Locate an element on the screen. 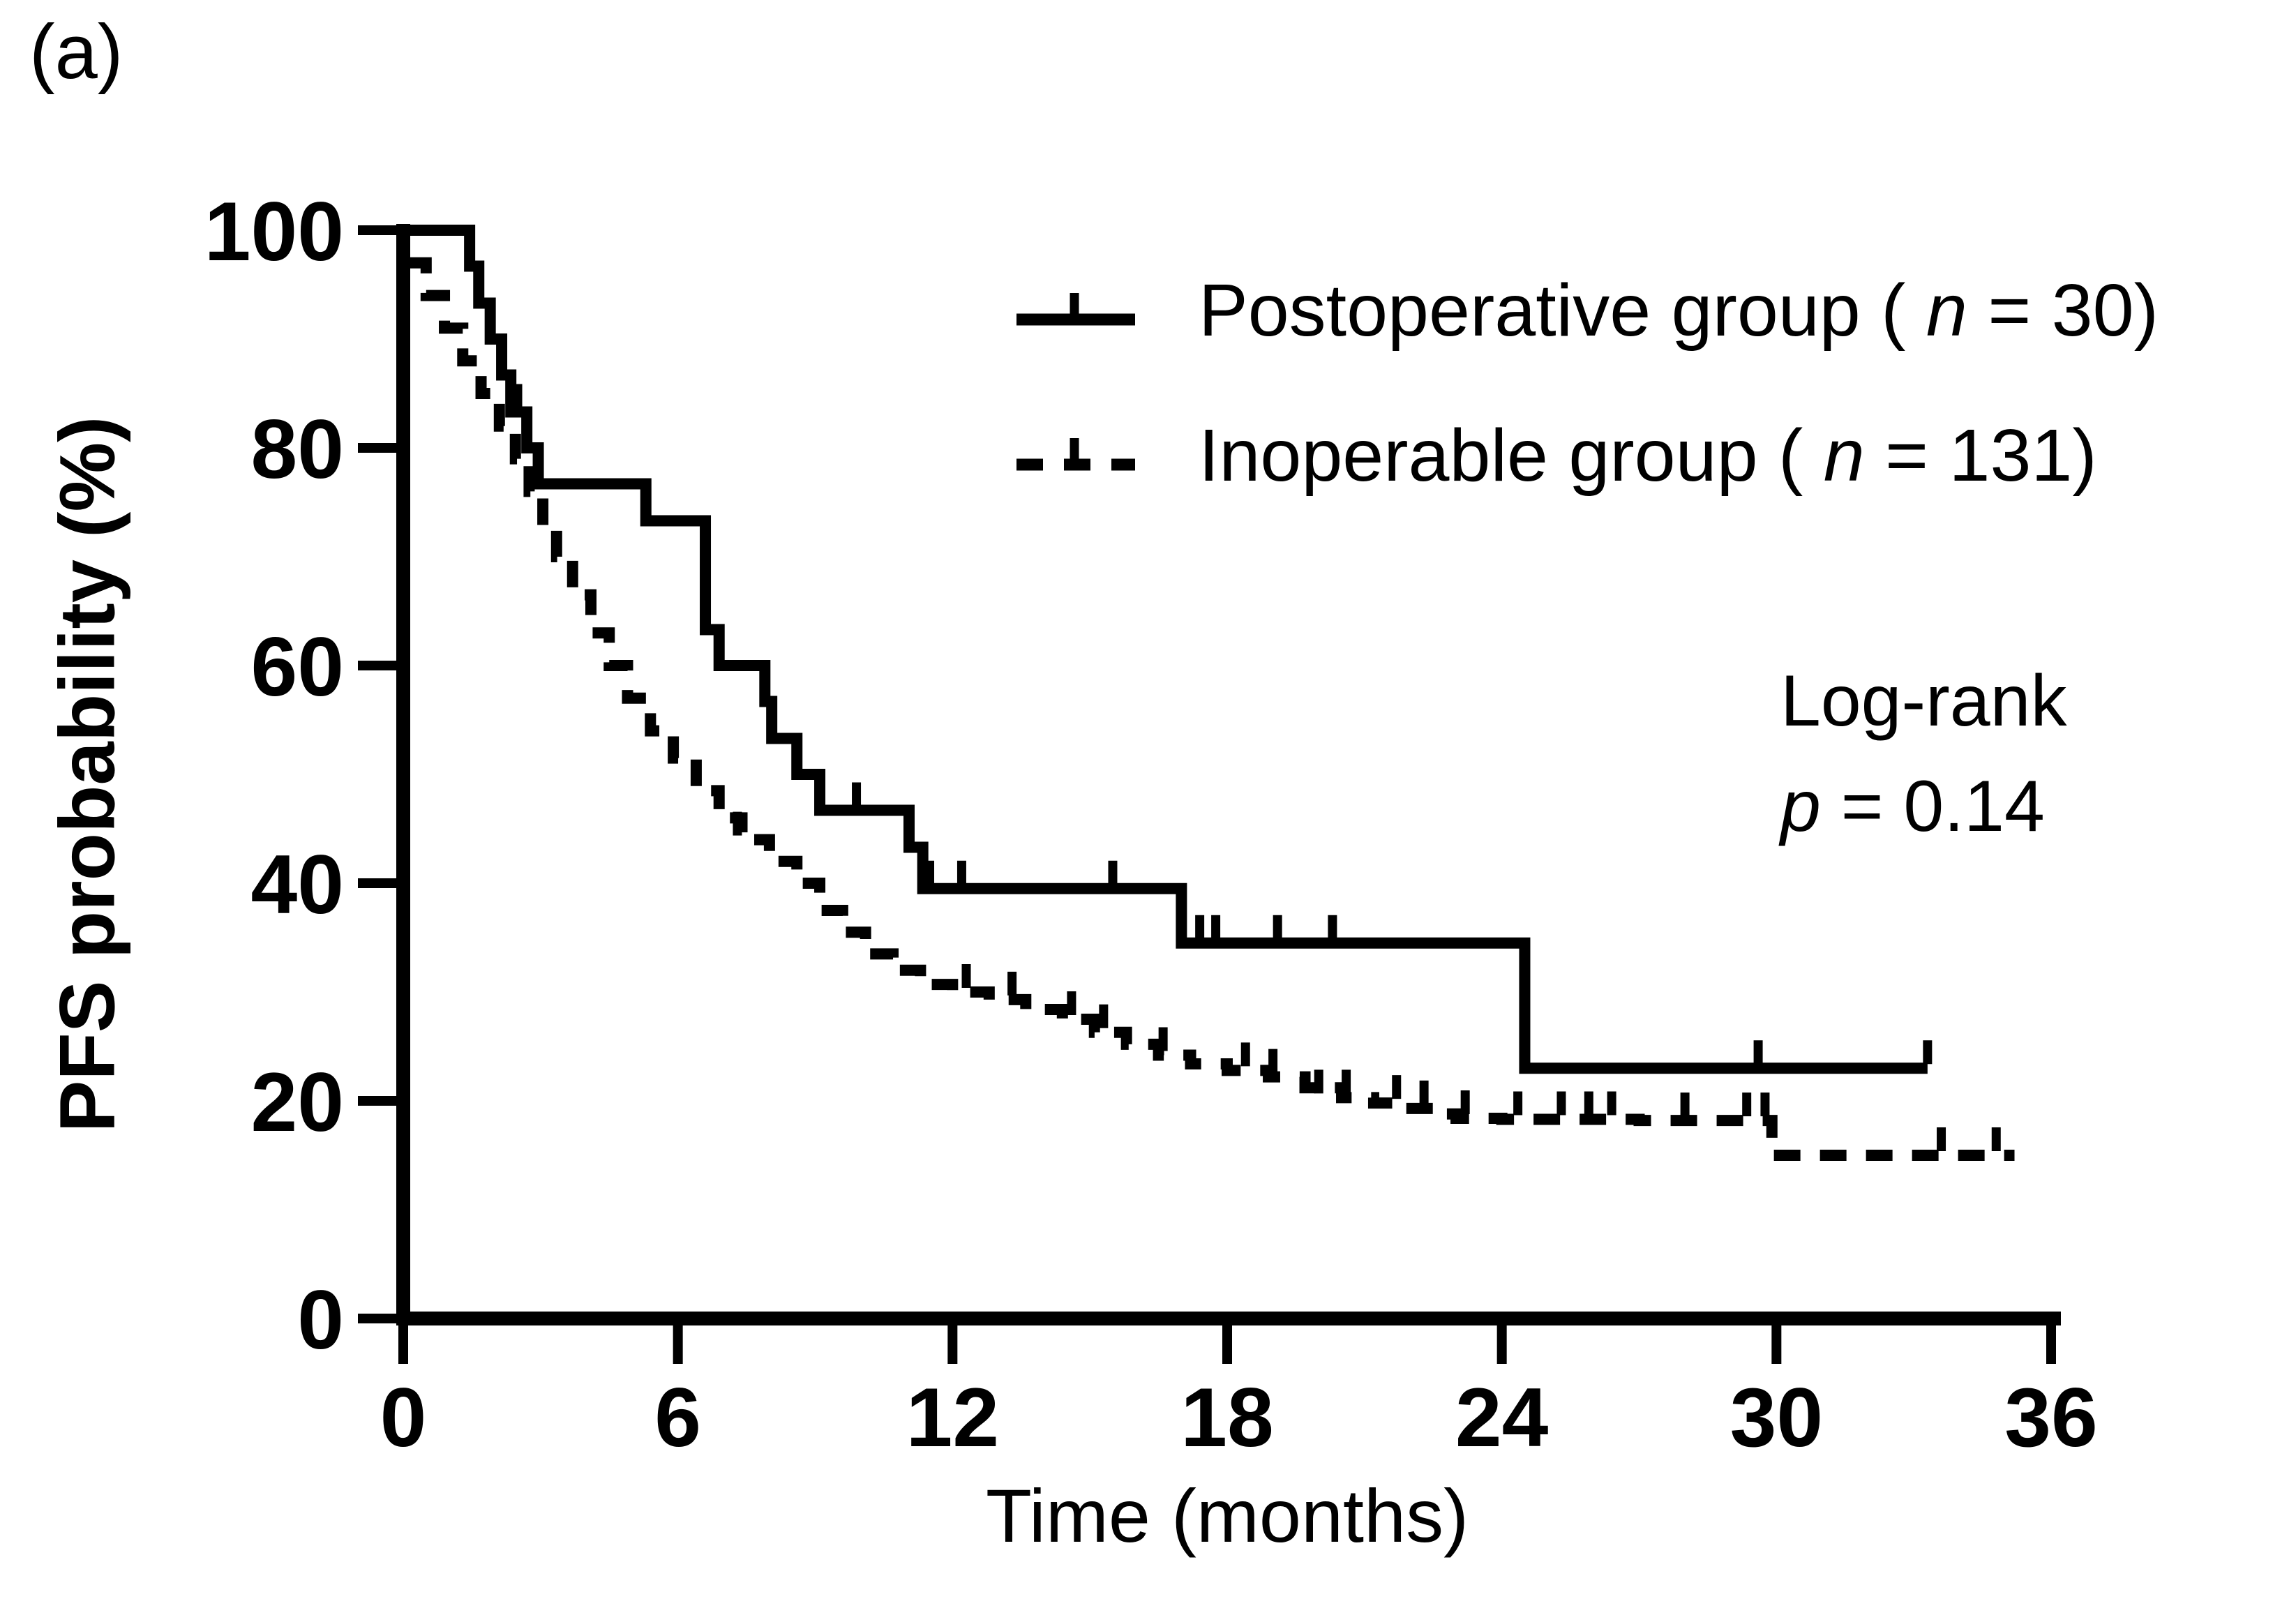  y-tick-label: 60 is located at coordinates (297, 667).